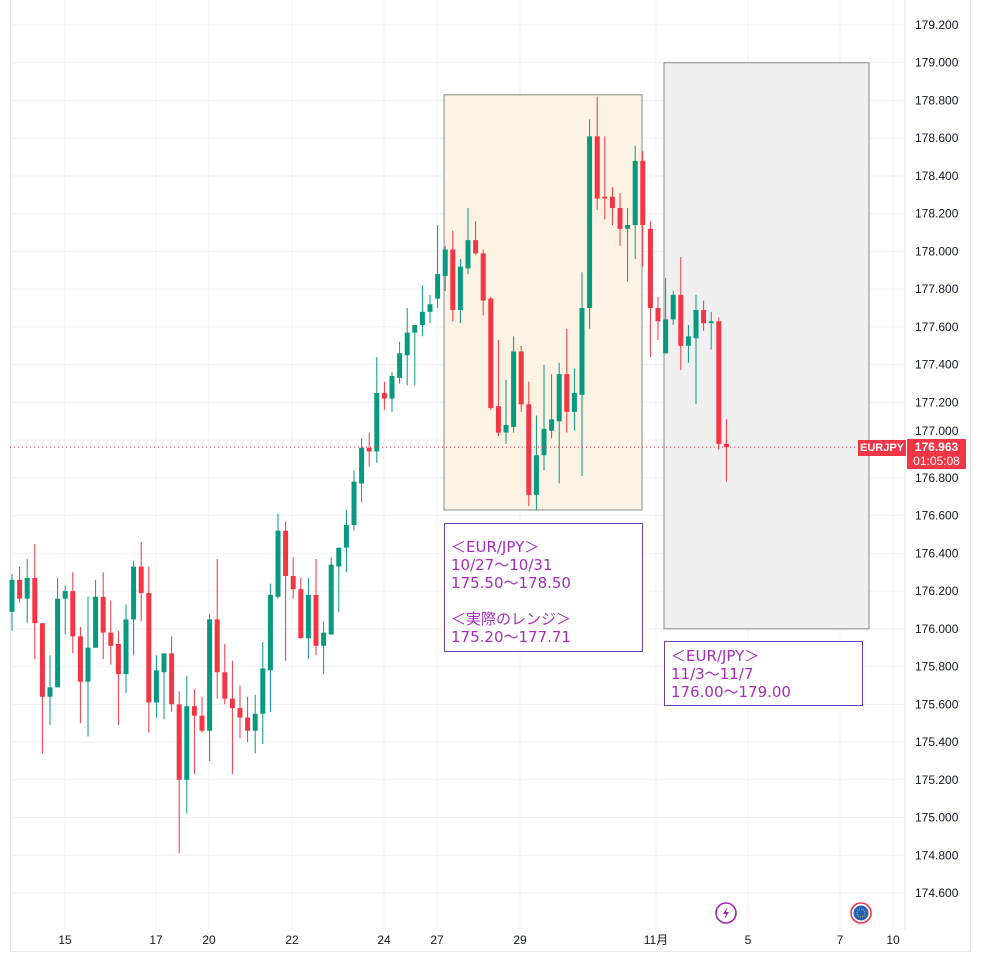 The height and width of the screenshot is (963, 982). I want to click on time-tick-label: 20, so click(209, 940).